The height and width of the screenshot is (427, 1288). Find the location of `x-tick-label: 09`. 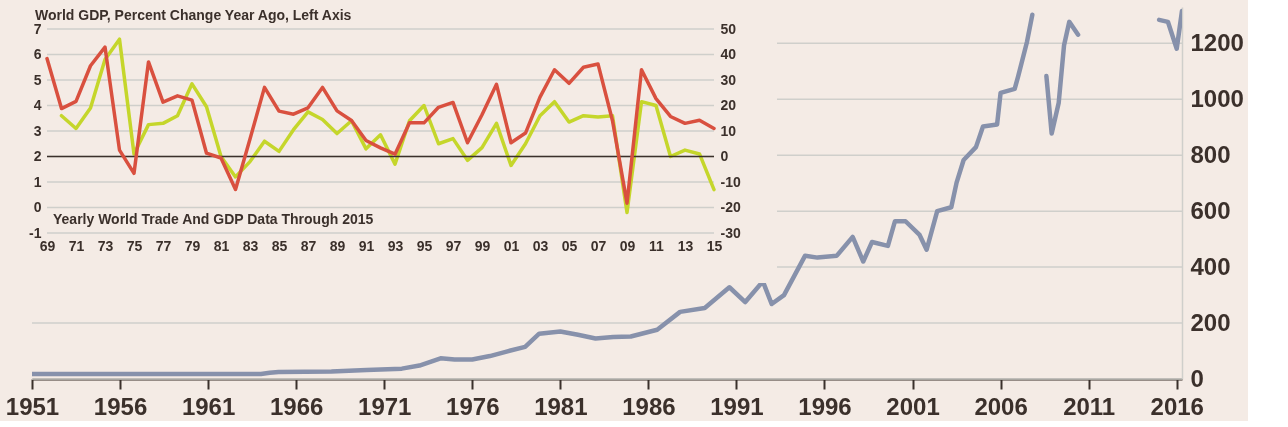

x-tick-label: 09 is located at coordinates (627, 245).